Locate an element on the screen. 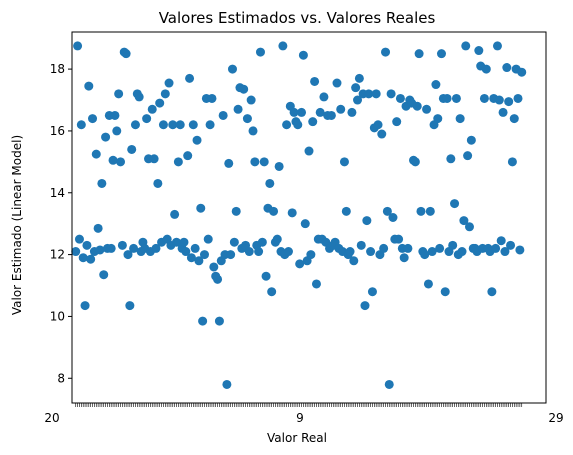  y-axis-ticks: 8 10 12 14 16 18 is located at coordinates (61, 223).